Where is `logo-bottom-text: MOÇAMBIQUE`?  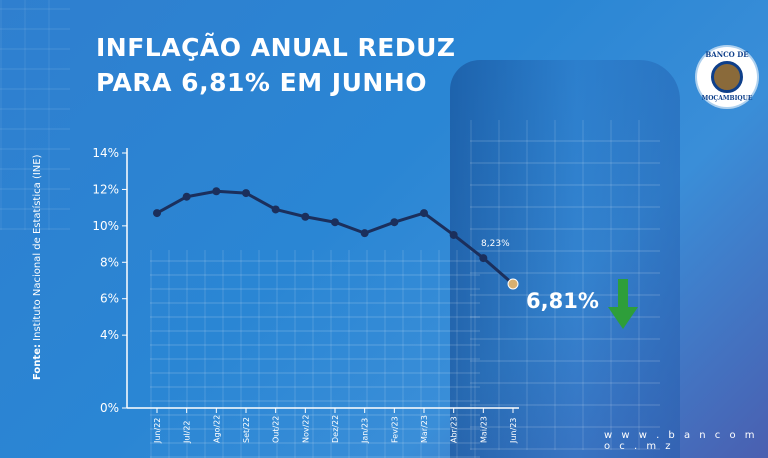 logo-bottom-text: MOÇAMBIQUE is located at coordinates (727, 98).